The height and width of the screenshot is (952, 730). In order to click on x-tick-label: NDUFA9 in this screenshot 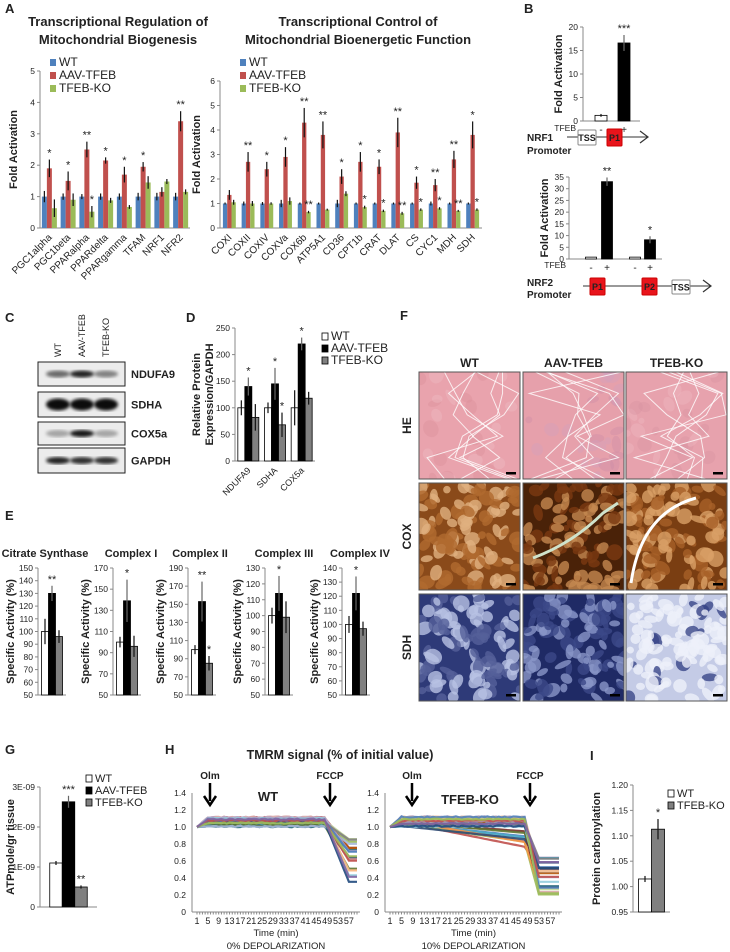, I will do `click(237, 481)`.